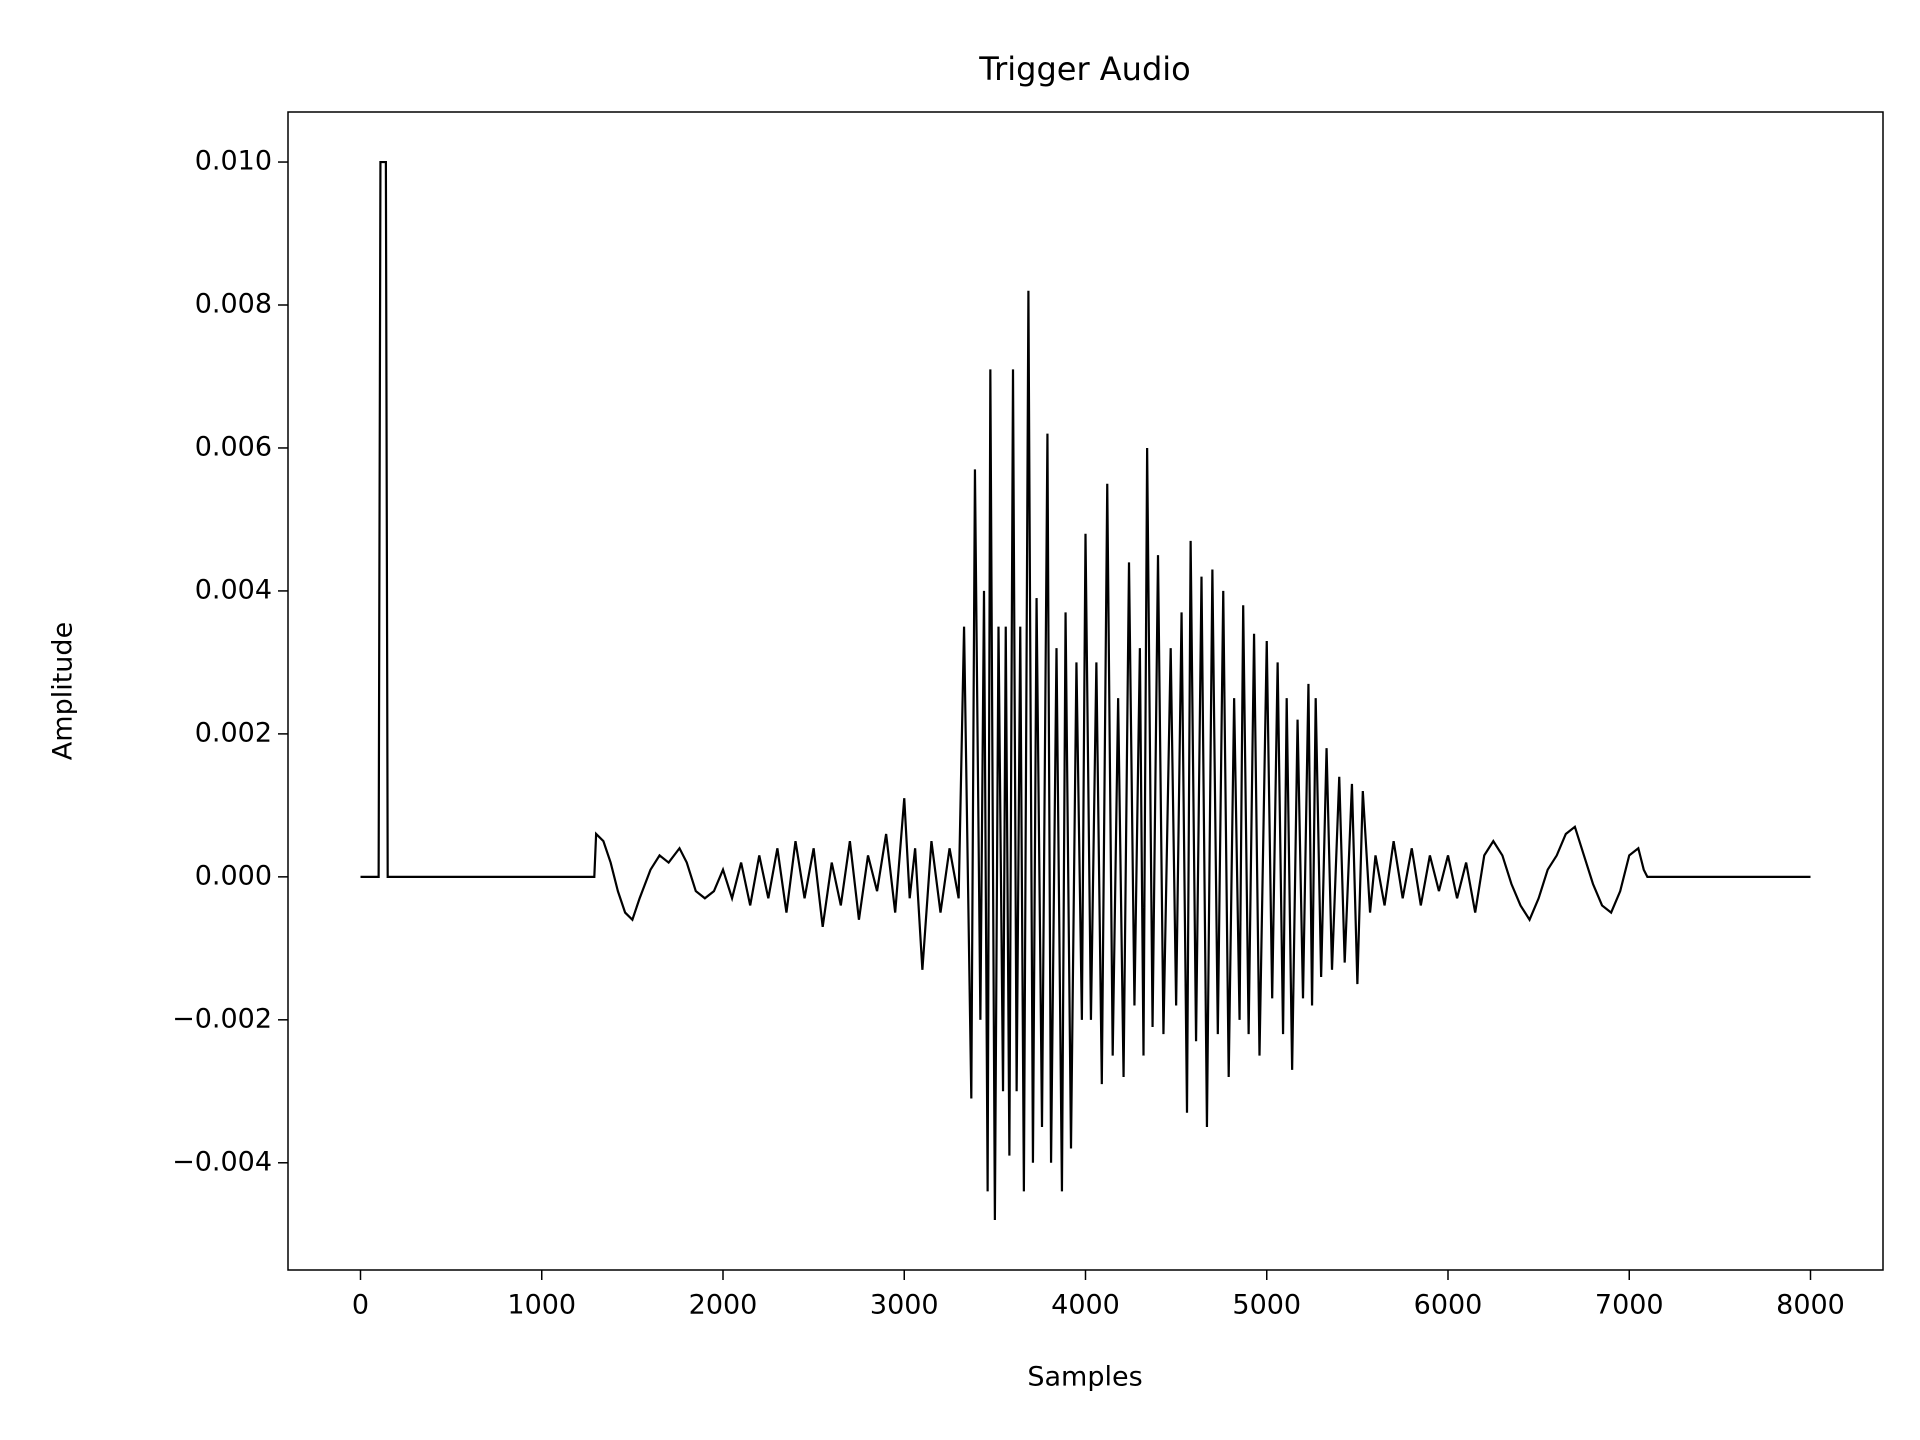 The height and width of the screenshot is (1440, 1920). What do you see at coordinates (541, 1305) in the screenshot?
I see `x-tick-label: 1000` at bounding box center [541, 1305].